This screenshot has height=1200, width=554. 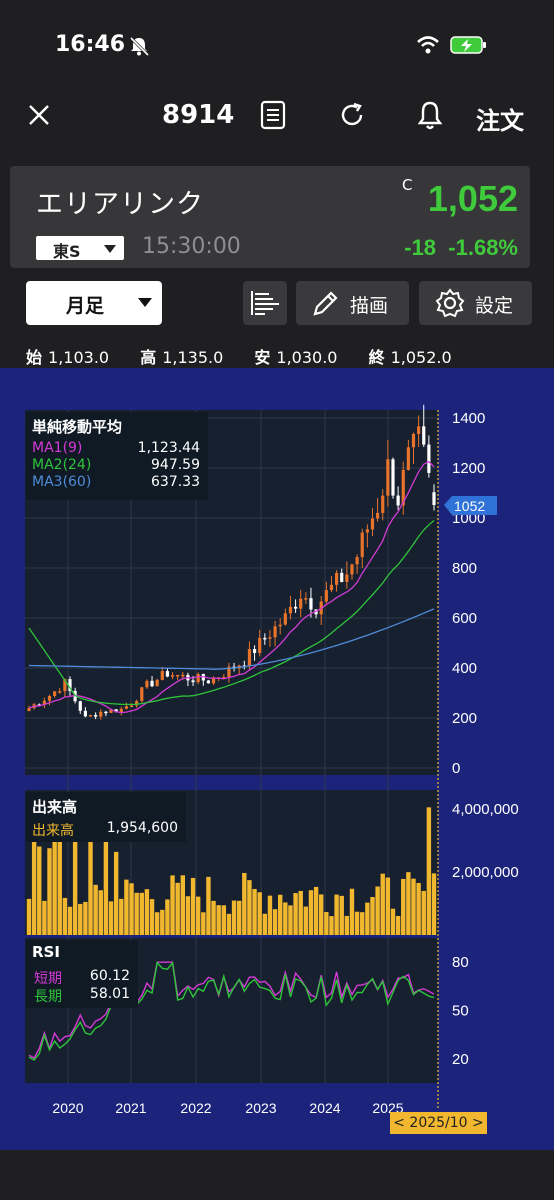 What do you see at coordinates (430, 116) in the screenshot?
I see `bell-icon` at bounding box center [430, 116].